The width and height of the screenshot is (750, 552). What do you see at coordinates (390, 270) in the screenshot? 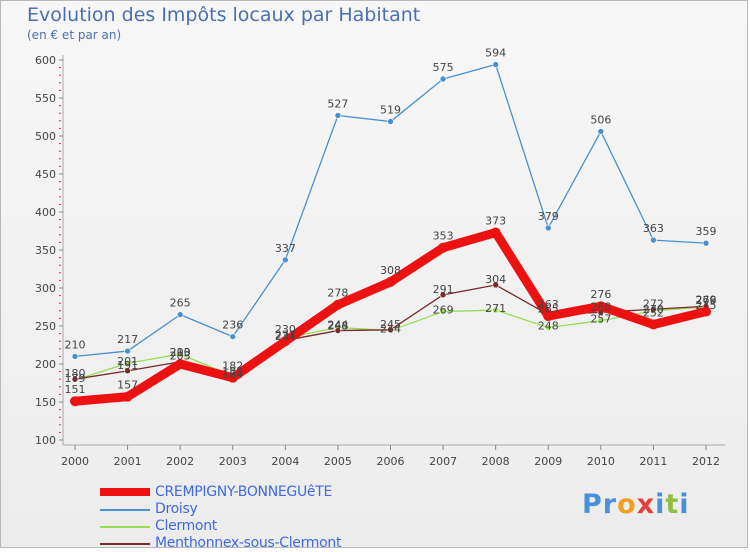
I see `data-label-crempigny: 308` at bounding box center [390, 270].